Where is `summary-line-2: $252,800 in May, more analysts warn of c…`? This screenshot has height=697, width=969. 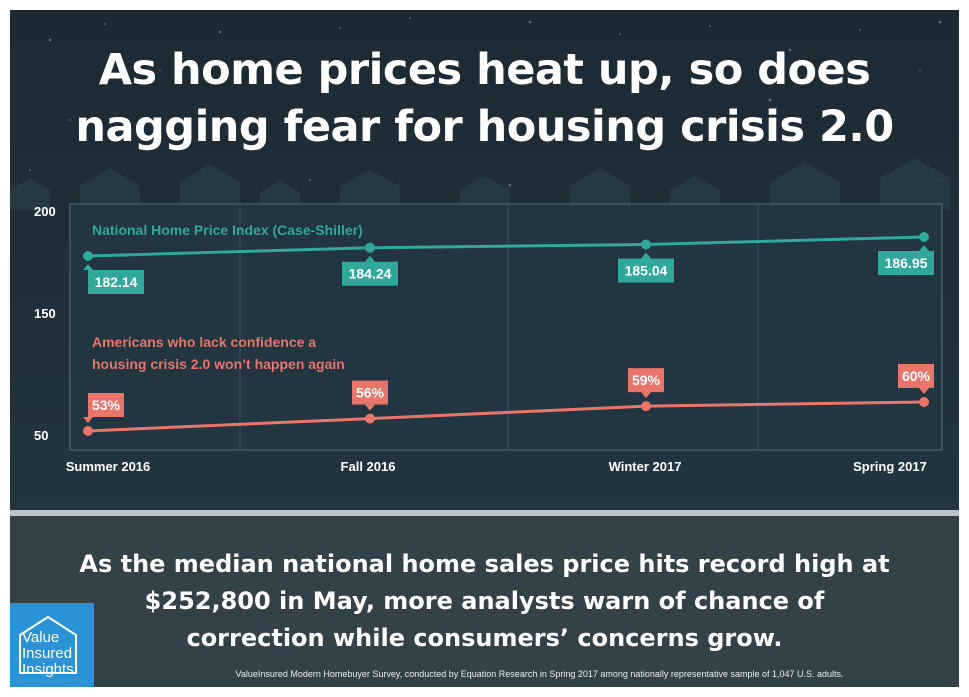
summary-line-2: $252,800 in May, more analysts warn of c… is located at coordinates (484, 601).